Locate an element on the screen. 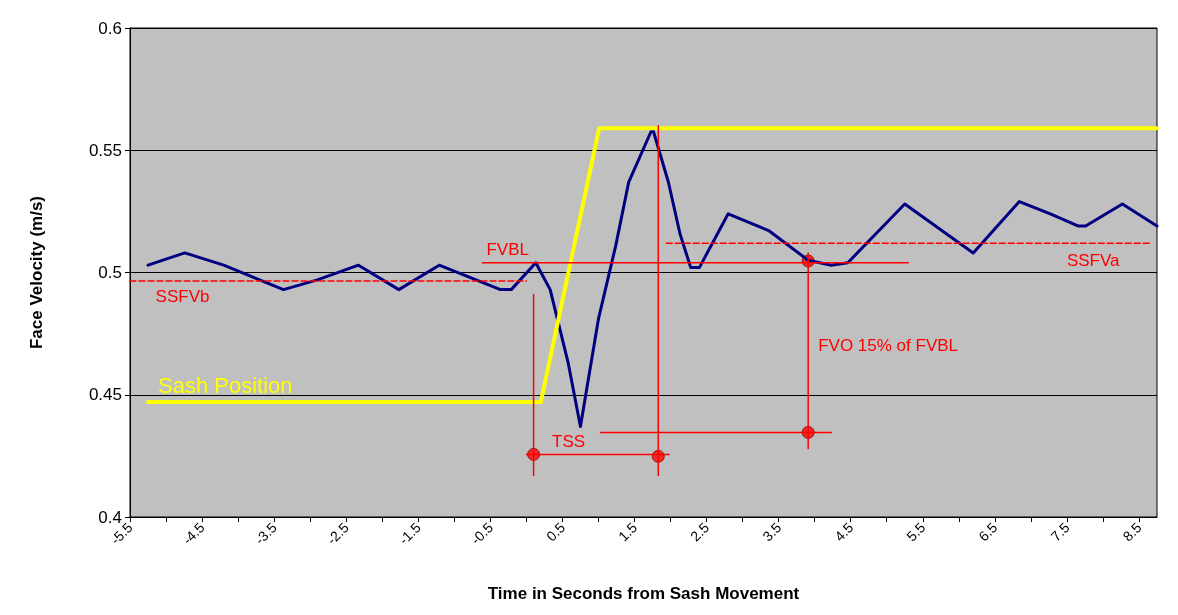 This screenshot has width=1178, height=615. annotation: SSFVb is located at coordinates (182, 297).